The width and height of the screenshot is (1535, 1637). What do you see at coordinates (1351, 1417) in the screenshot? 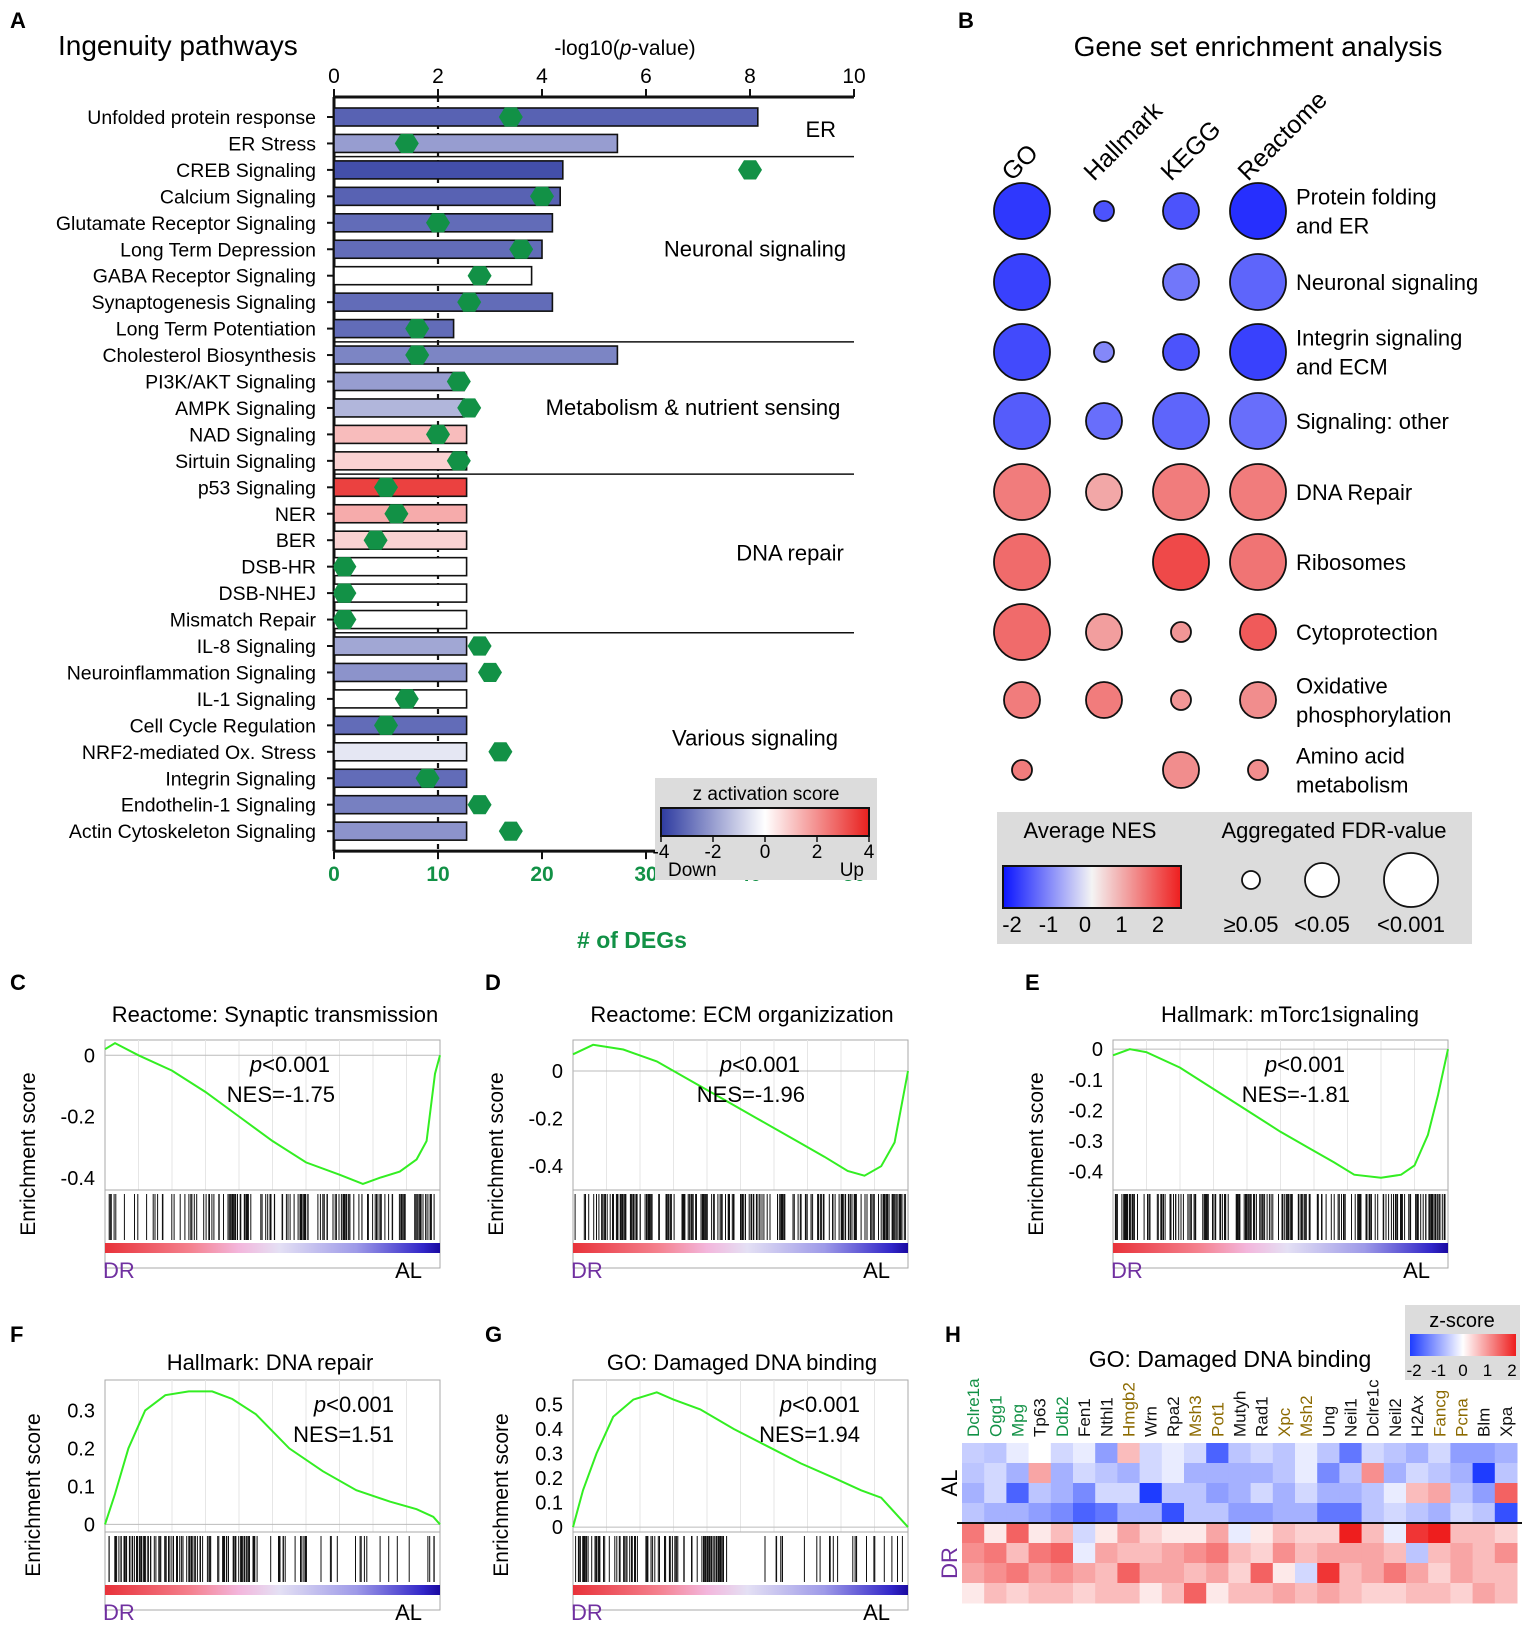
I see `gene-label: Neil1` at bounding box center [1351, 1417].